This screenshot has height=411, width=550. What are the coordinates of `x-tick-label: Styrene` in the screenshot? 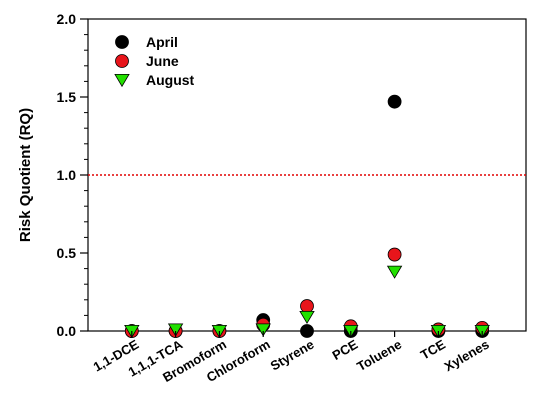 It's located at (292, 355).